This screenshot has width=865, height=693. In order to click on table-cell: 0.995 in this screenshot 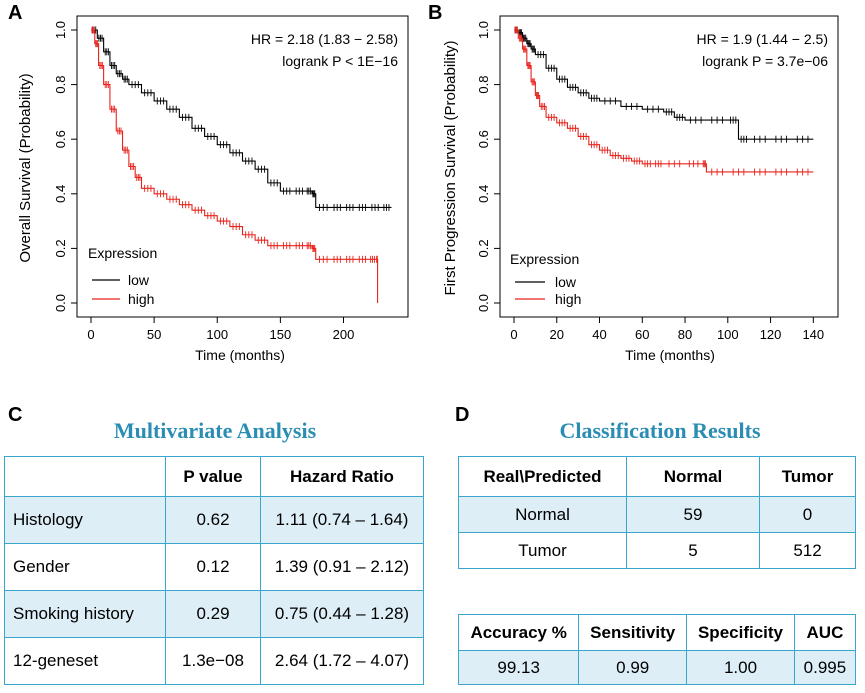, I will do `click(825, 667)`.